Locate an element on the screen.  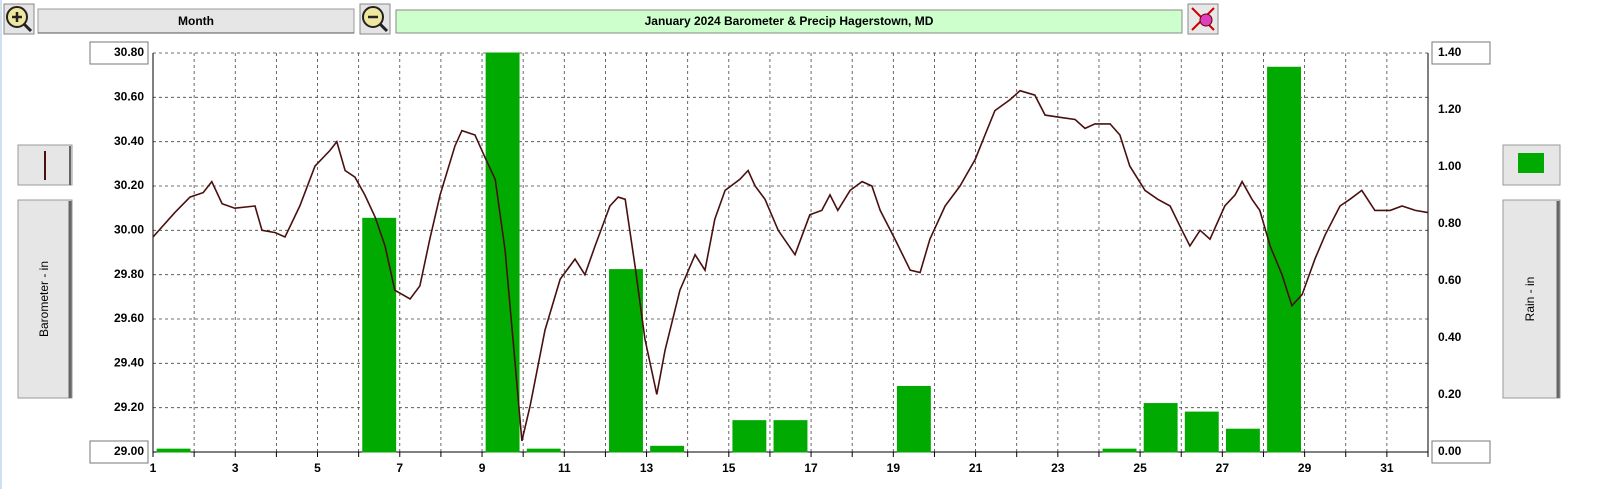
period-label: Month is located at coordinates (196, 21).